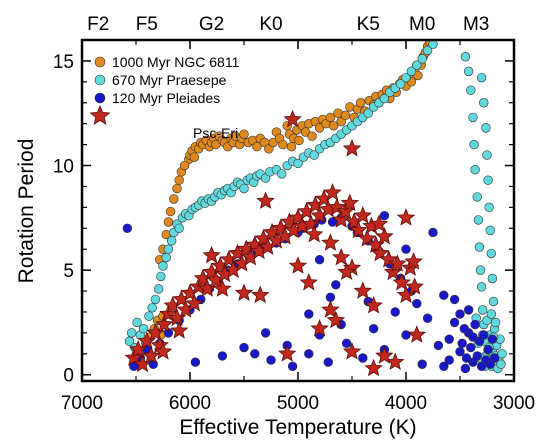  Describe the element at coordinates (68, 376) in the screenshot. I see `y-tick-label: 0` at that location.